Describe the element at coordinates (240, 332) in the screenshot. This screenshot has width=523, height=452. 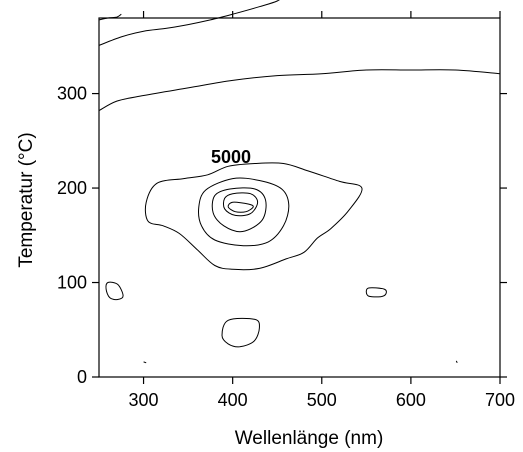
I see `contour-line-blob-bottom` at that location.